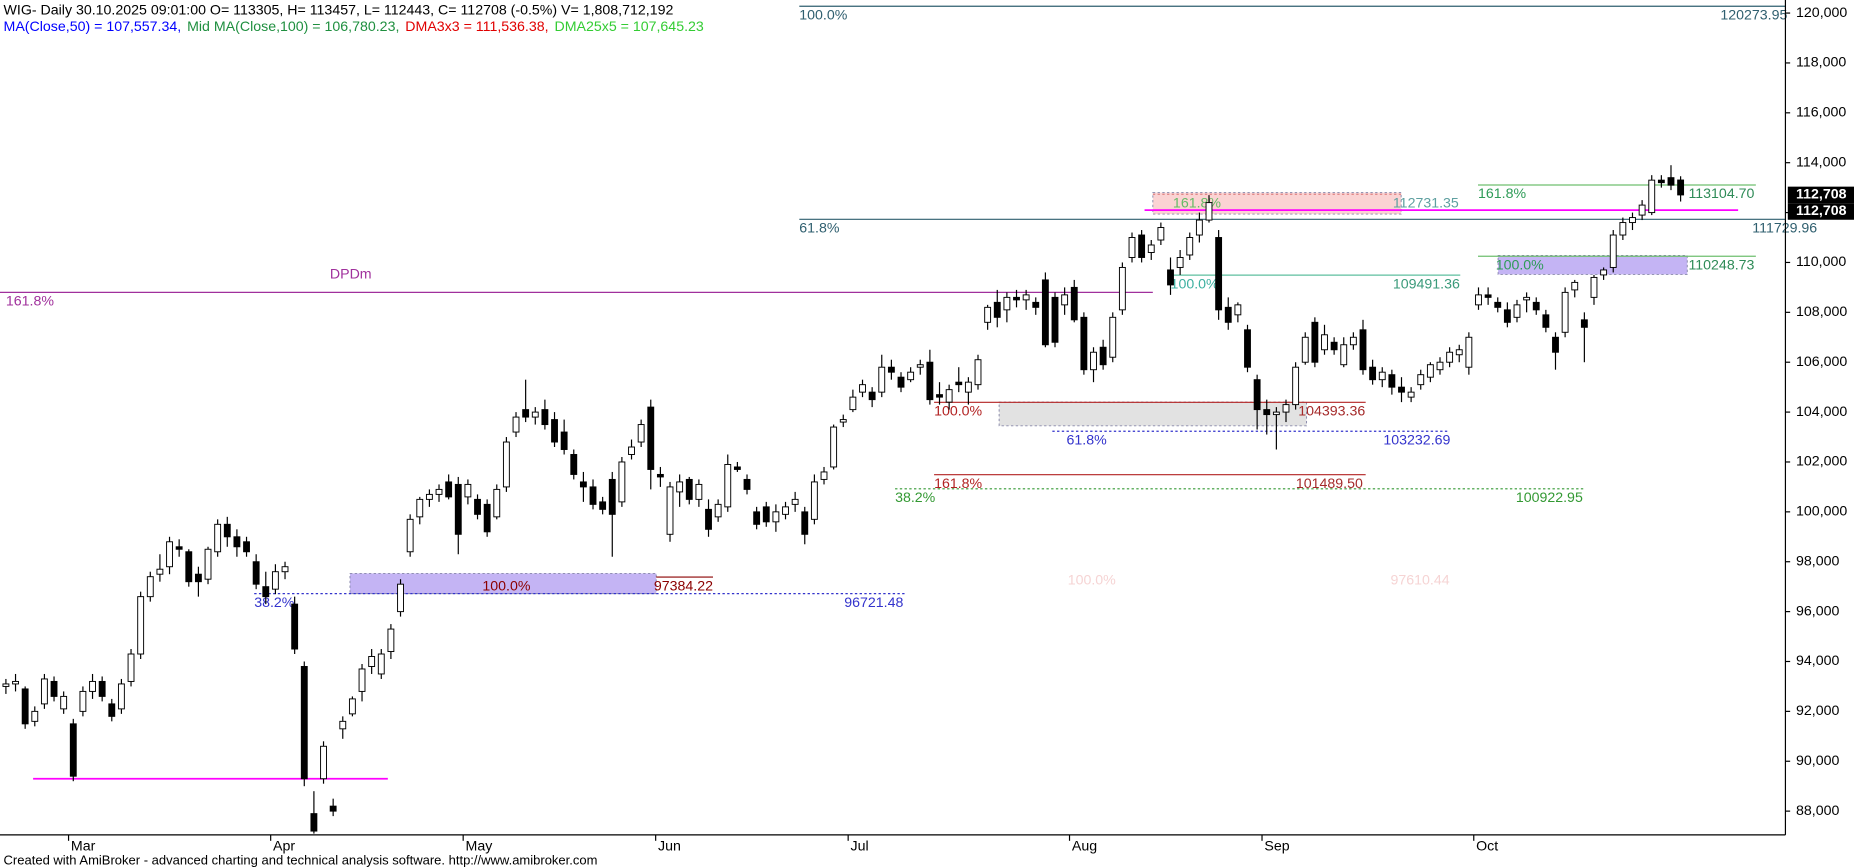 This screenshot has width=1854, height=868. Describe the element at coordinates (1817, 561) in the screenshot. I see `y-tick-label: 98,000` at that location.